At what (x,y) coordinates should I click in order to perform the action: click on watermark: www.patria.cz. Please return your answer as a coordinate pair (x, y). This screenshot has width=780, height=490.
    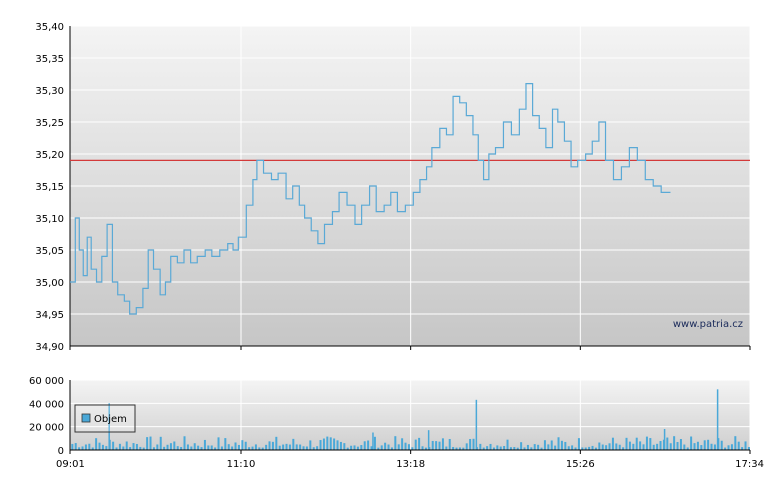
    Looking at the image, I should click on (708, 324).